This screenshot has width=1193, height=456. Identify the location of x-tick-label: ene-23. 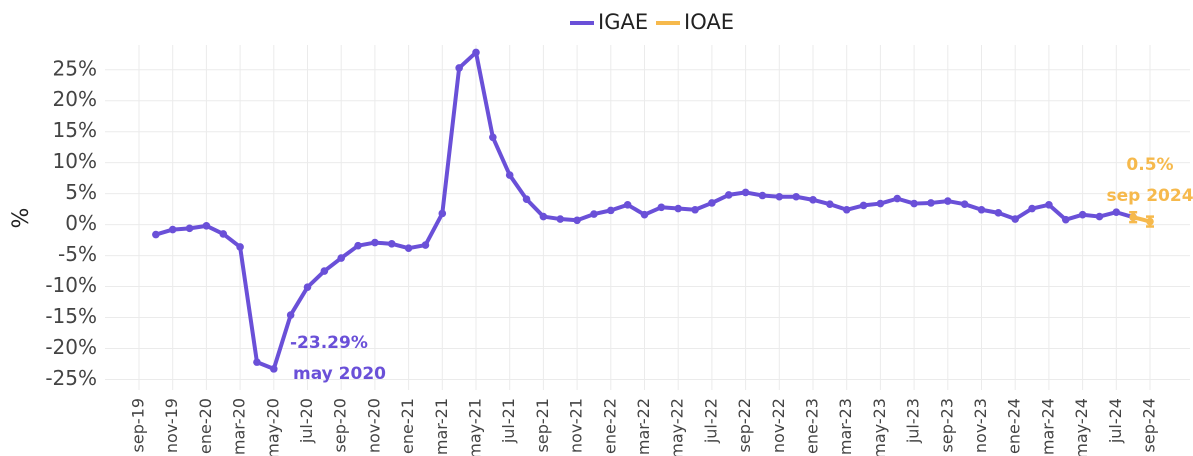
(812, 426).